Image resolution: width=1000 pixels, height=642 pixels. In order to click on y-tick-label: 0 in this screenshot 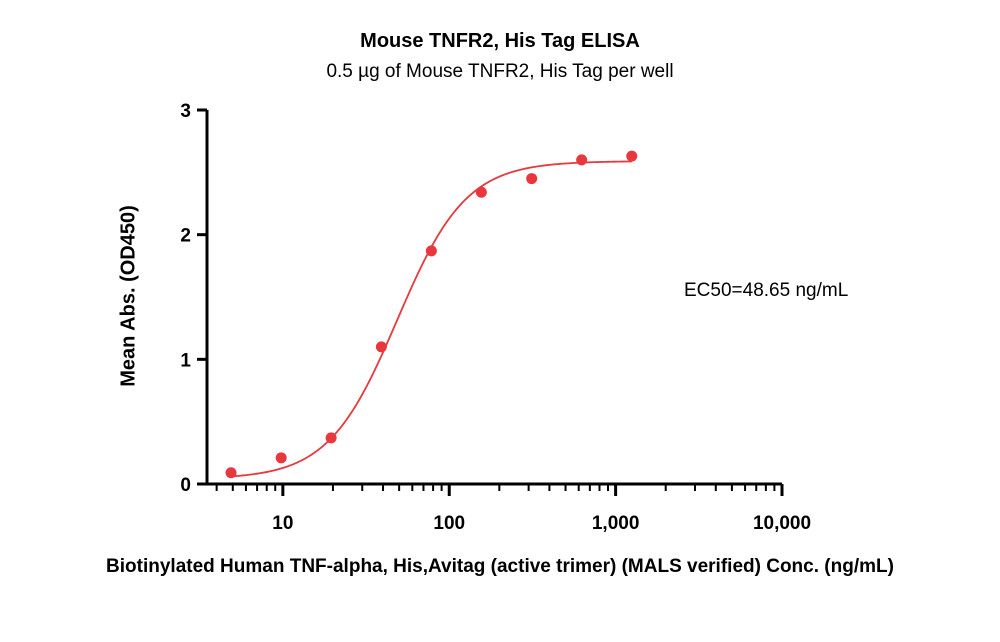, I will do `click(185, 485)`.